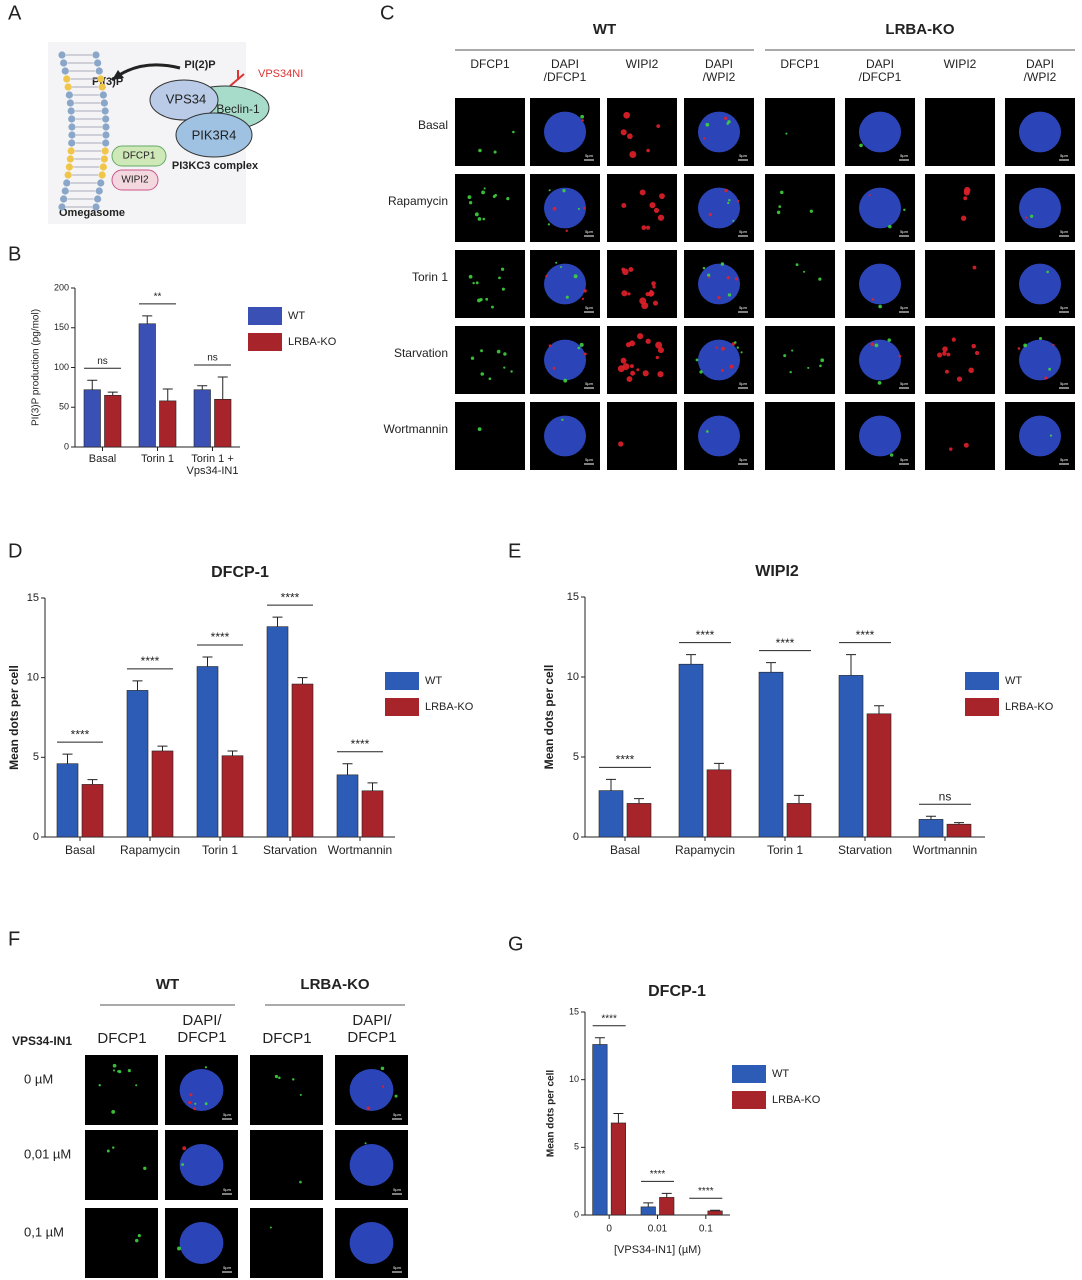 The width and height of the screenshot is (1082, 1280). What do you see at coordinates (880, 71) in the screenshot?
I see `column-header: DAPI /DFCP1` at bounding box center [880, 71].